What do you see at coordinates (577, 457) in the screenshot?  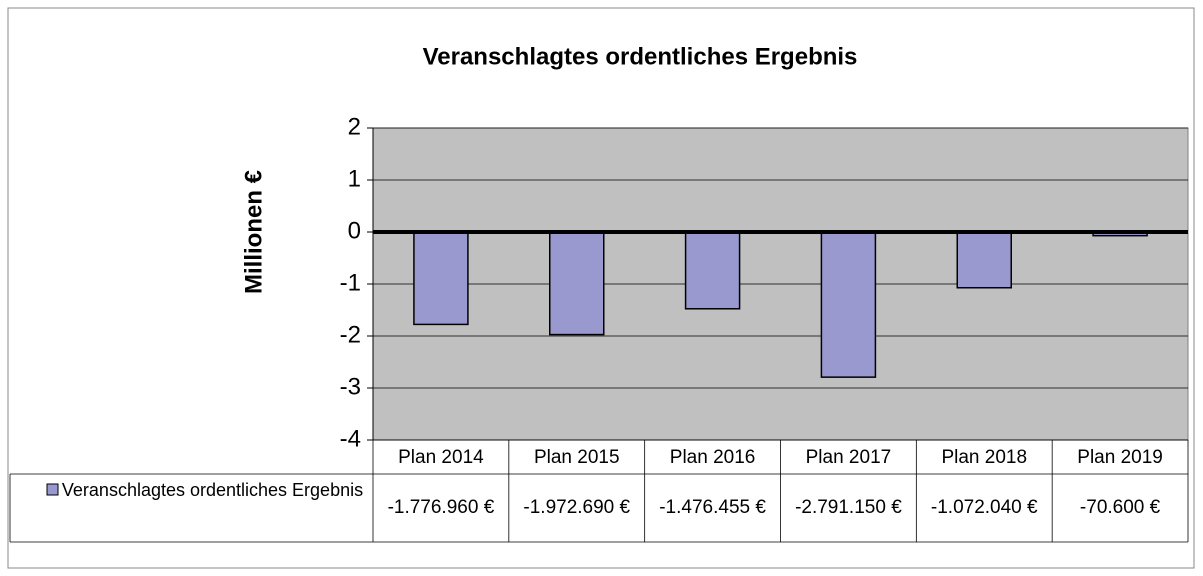 I see `x-tick-label: Plan 2015` at bounding box center [577, 457].